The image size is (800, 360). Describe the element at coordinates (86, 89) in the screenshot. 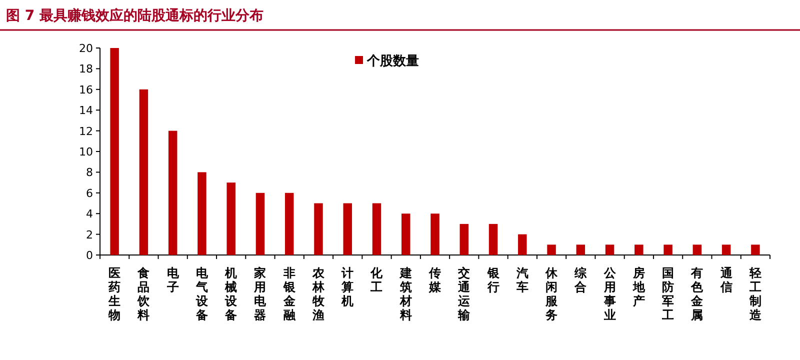

I see `y-tick-label: 16` at that location.